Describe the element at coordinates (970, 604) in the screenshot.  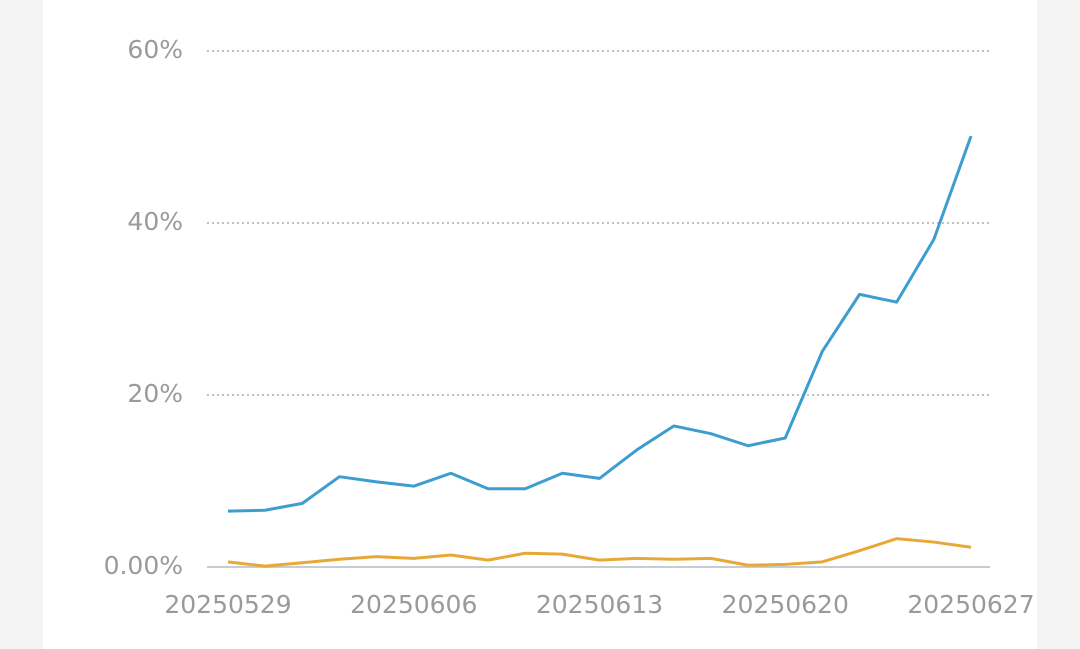
I see `x-tick-label: 20250627` at that location.